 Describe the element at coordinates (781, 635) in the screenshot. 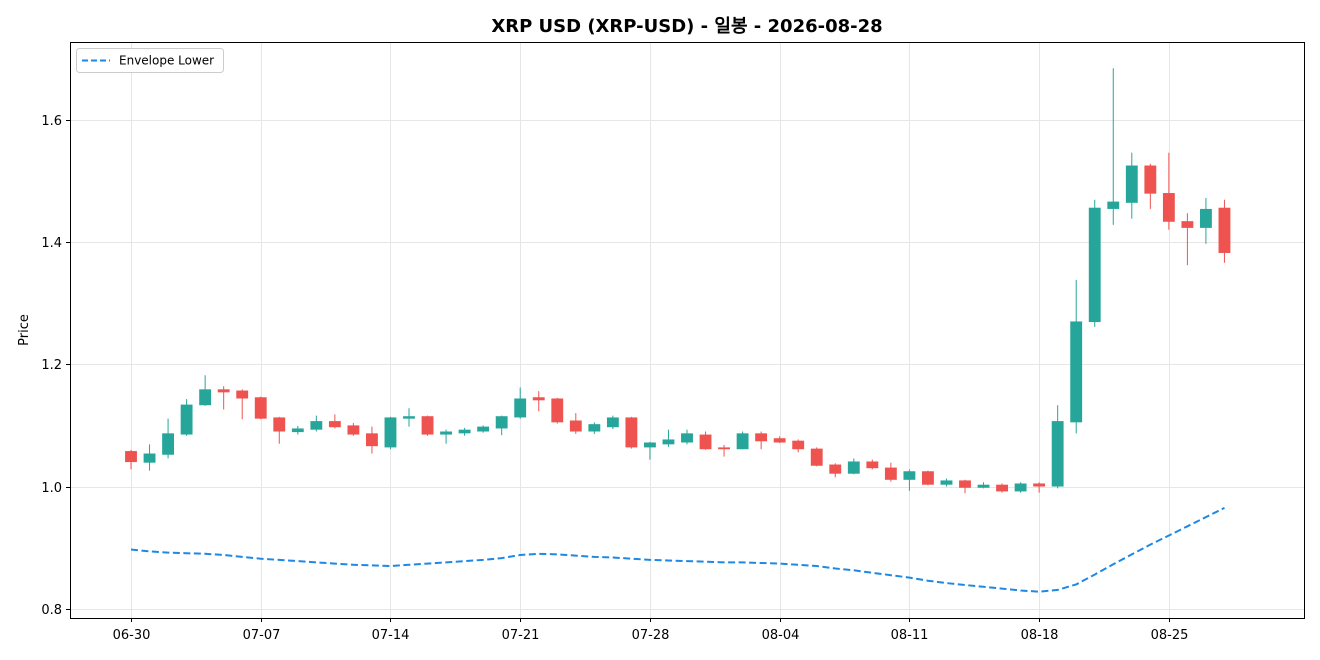

I see `x-tick-label: 08-04` at that location.